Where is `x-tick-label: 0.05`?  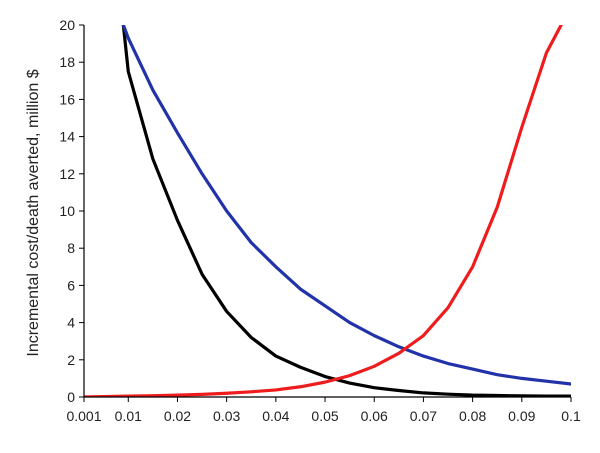 x-tick-label: 0.05 is located at coordinates (324, 416).